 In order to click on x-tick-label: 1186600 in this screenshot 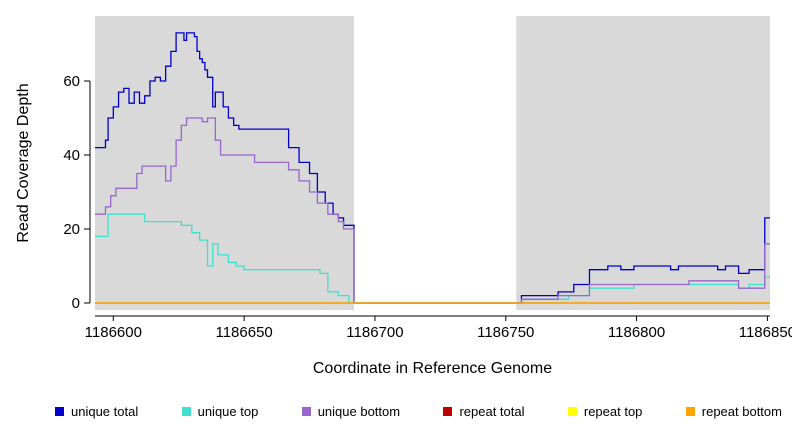, I will do `click(113, 332)`.